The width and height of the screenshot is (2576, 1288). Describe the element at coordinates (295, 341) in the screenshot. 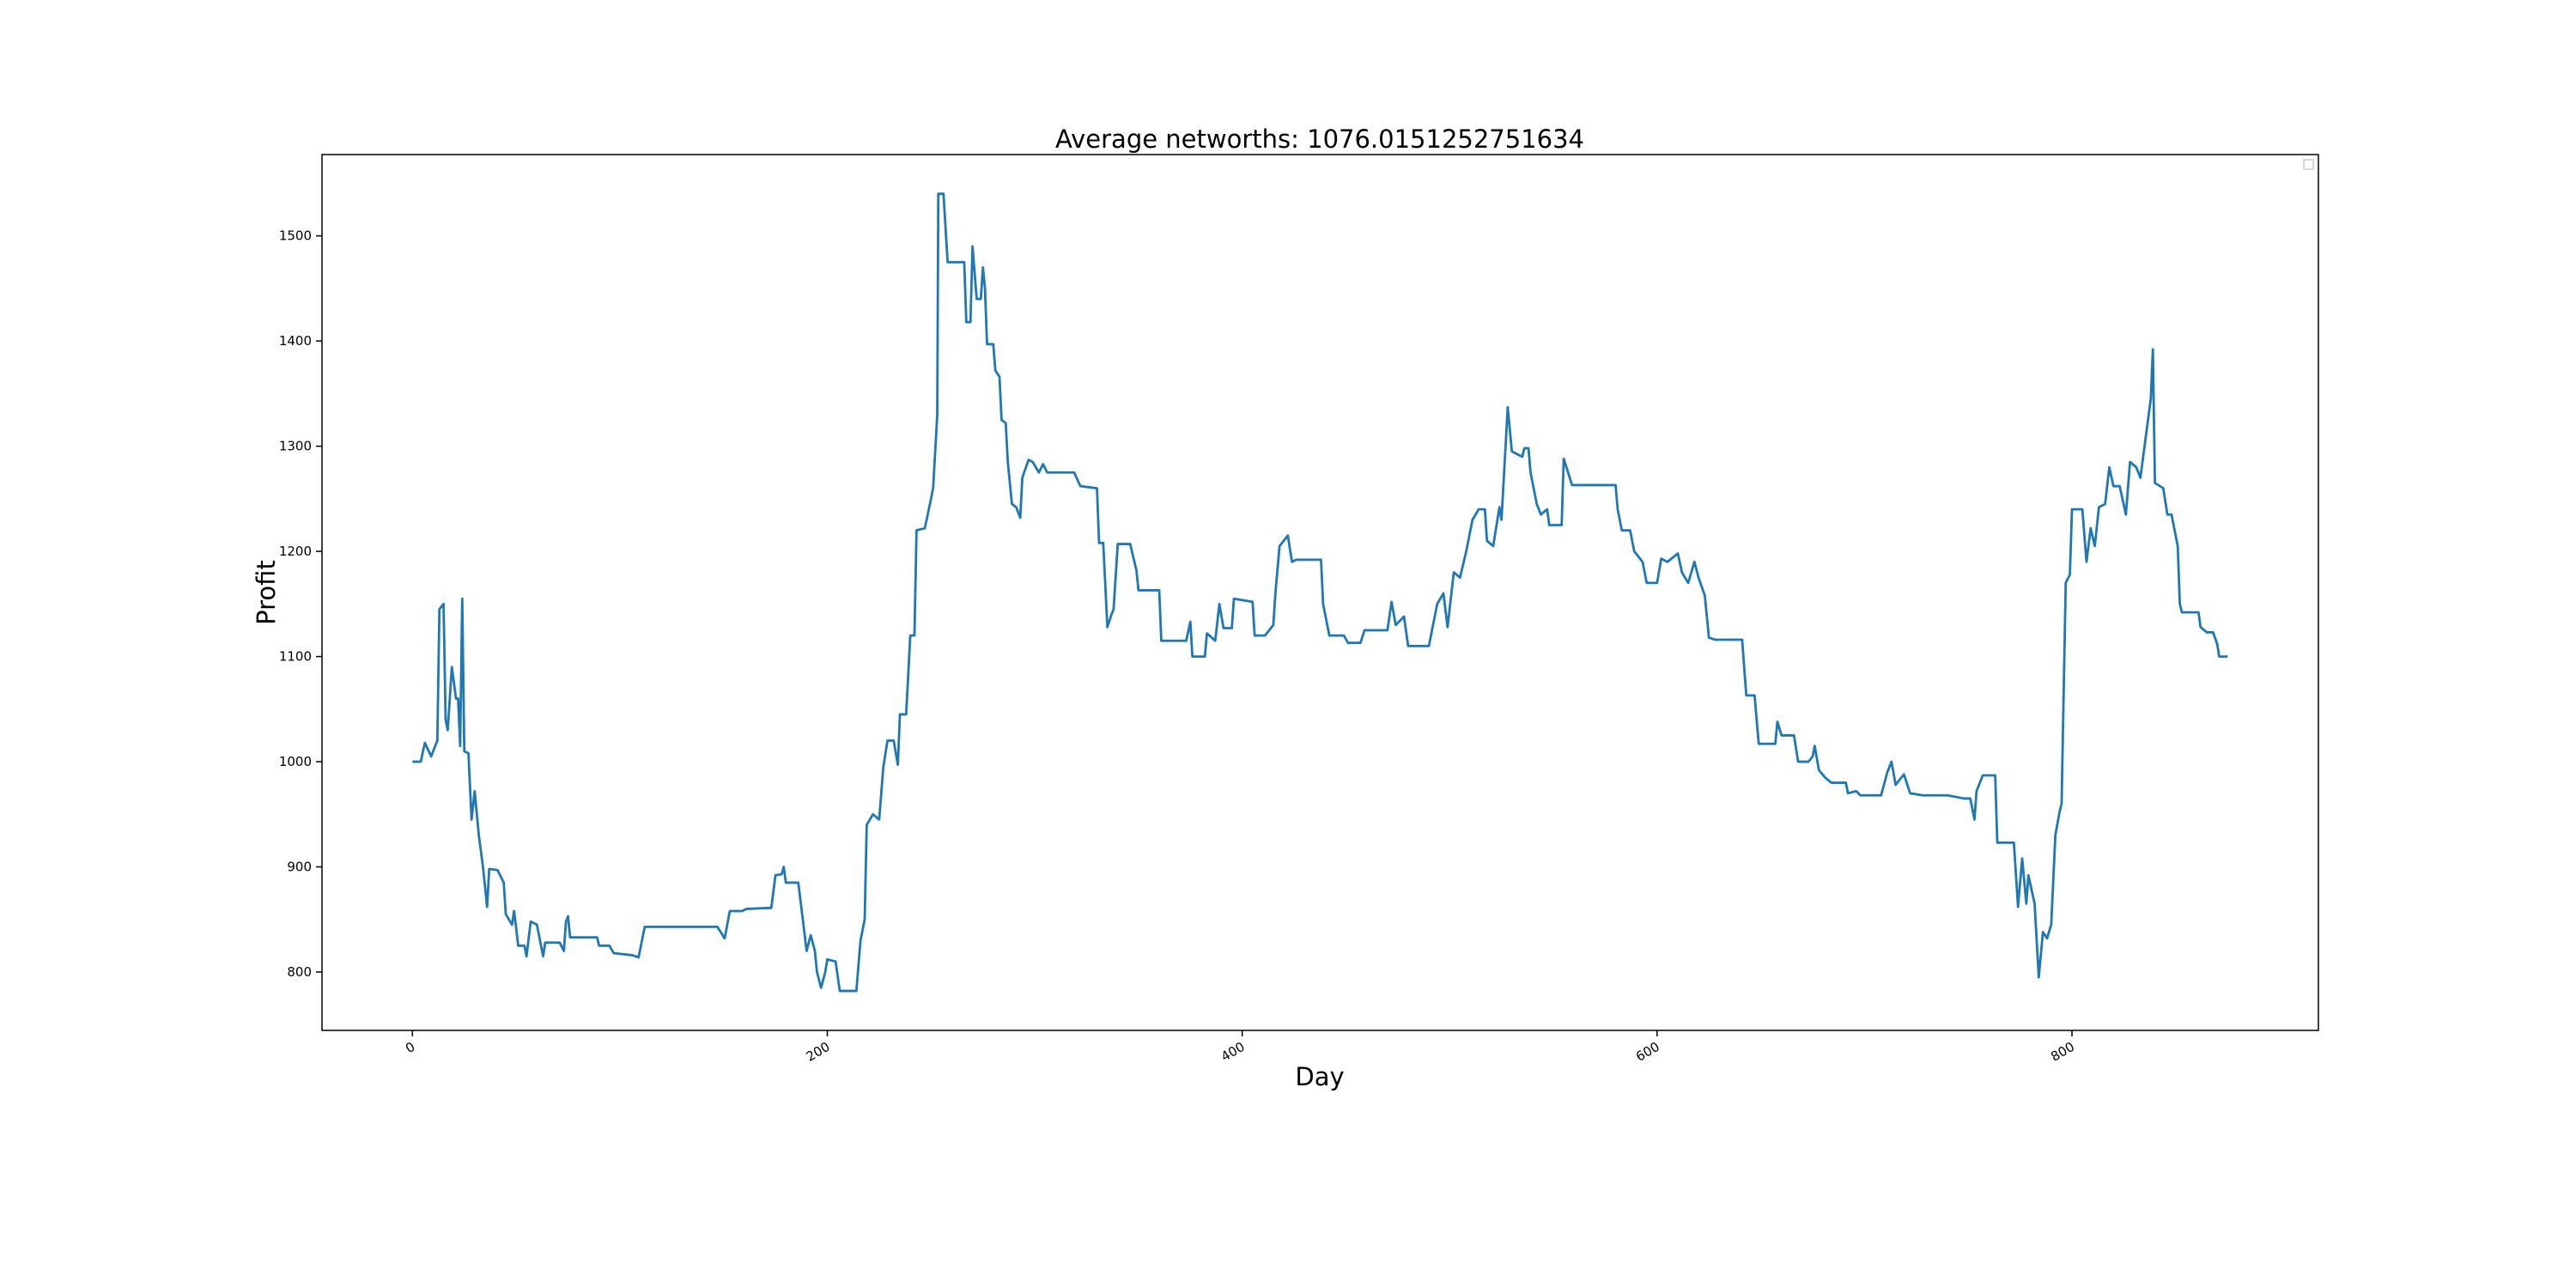

I see `y-tick-label: 1400` at that location.